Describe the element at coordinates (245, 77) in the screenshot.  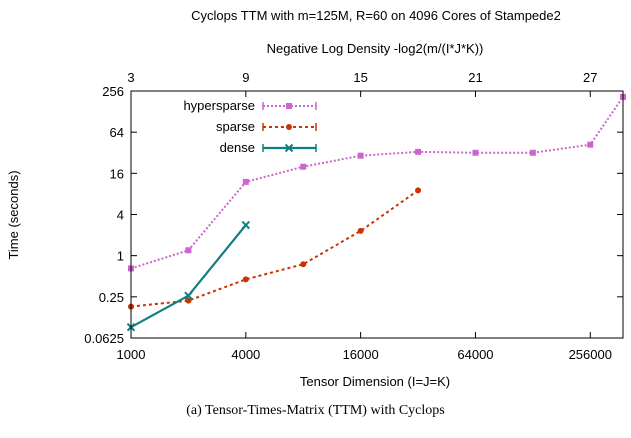
I see `x2-tick-label: 9` at that location.